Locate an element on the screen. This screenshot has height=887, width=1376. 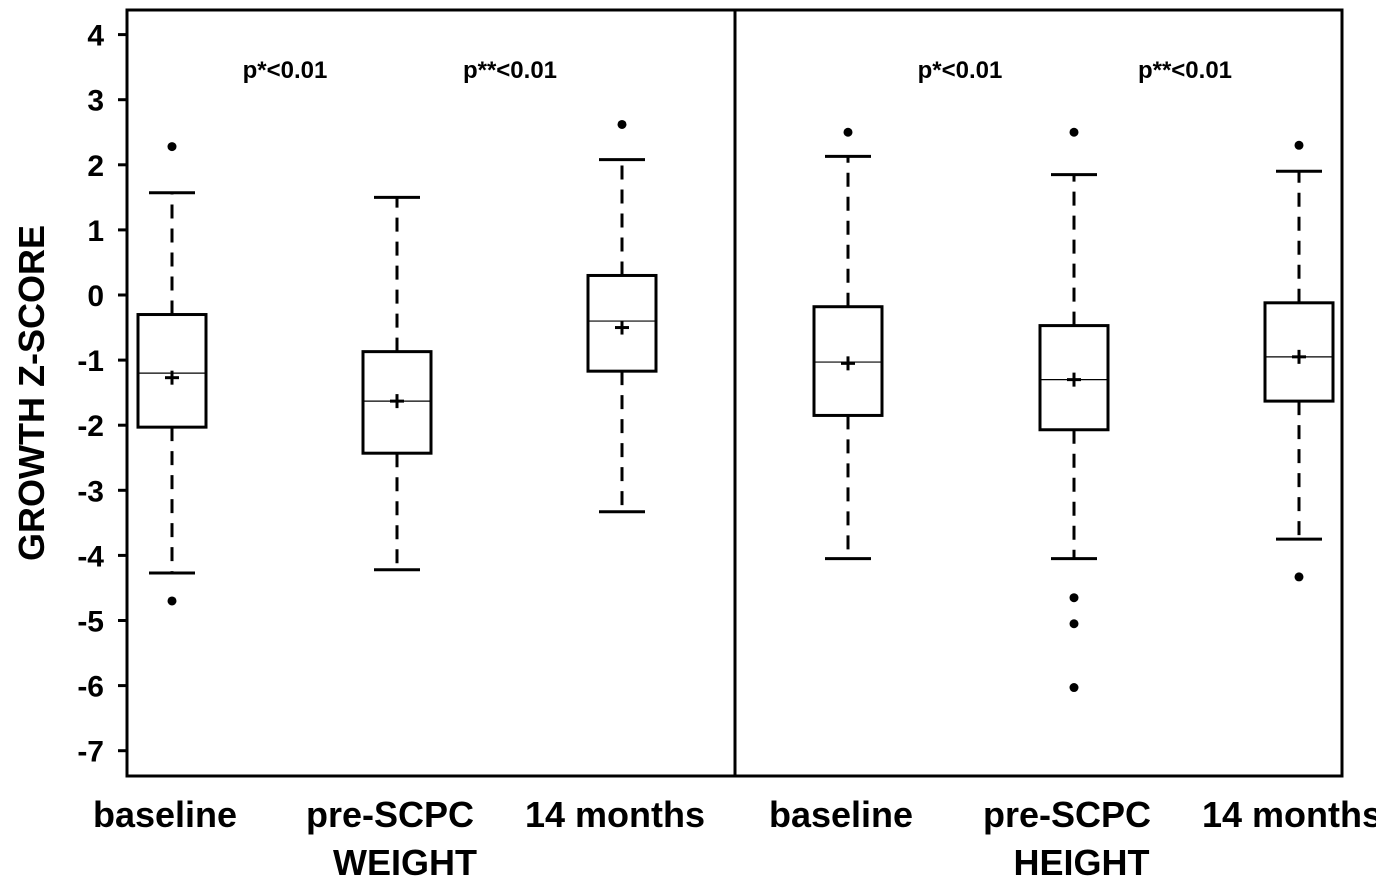
y-axis: 4 3 2 1 0 -1 -2 -3 -4 -5 -6 -7 is located at coordinates (102, 394).